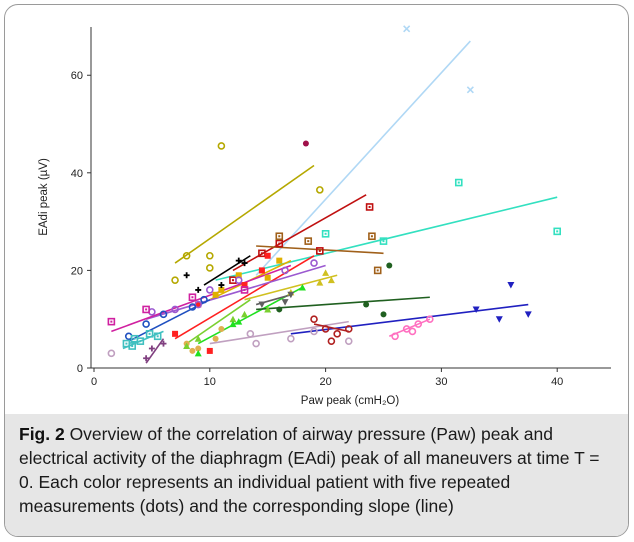 The image size is (634, 542). I want to click on x-tick-label: 0, so click(94, 382).